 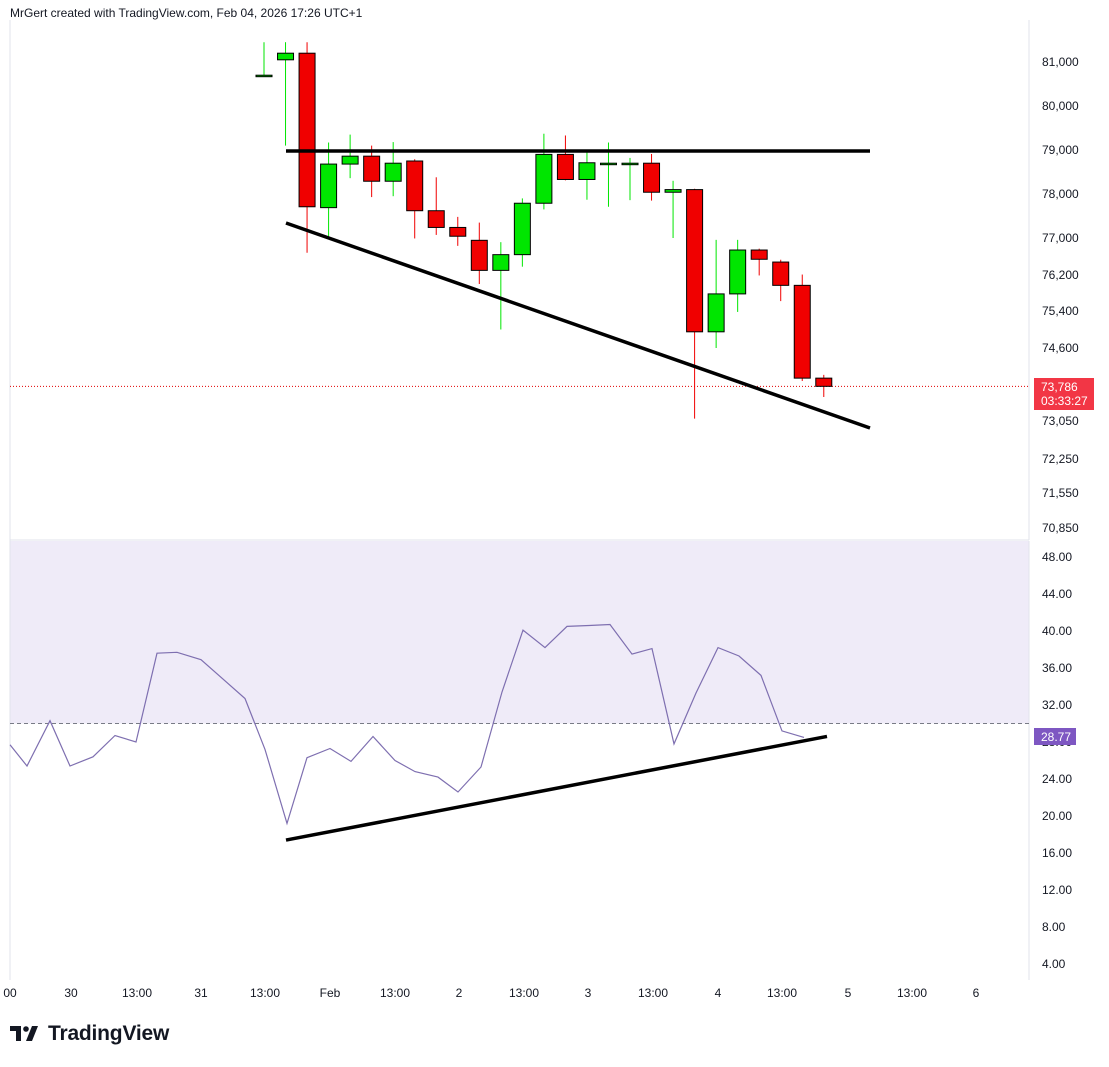 What do you see at coordinates (24, 1033) in the screenshot?
I see `tradingview-logo-icon` at bounding box center [24, 1033].